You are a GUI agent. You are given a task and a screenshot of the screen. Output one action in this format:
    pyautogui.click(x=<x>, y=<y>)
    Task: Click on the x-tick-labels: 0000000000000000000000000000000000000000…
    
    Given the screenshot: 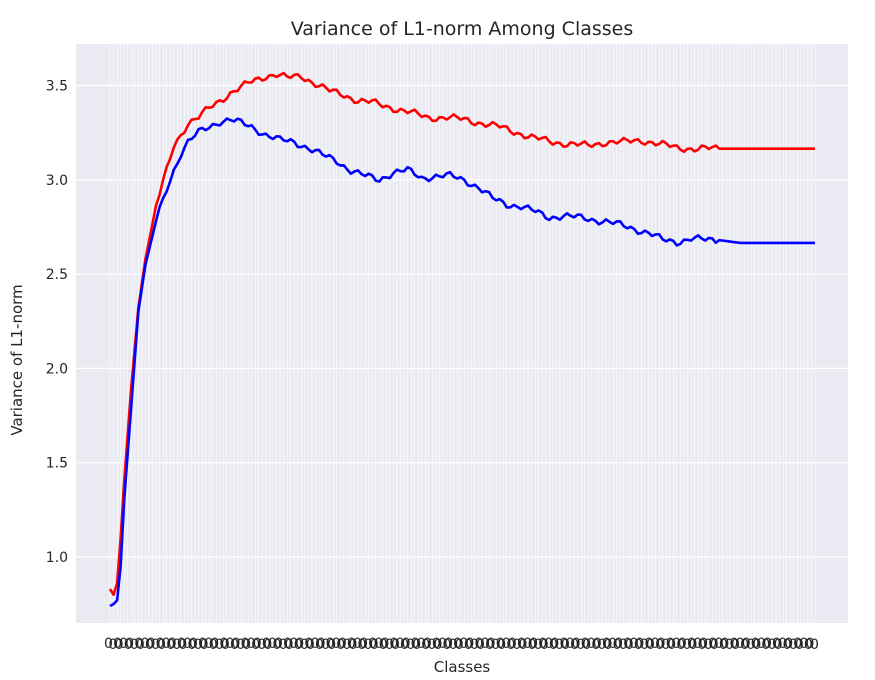 What is the action you would take?
    pyautogui.click(x=461, y=644)
    